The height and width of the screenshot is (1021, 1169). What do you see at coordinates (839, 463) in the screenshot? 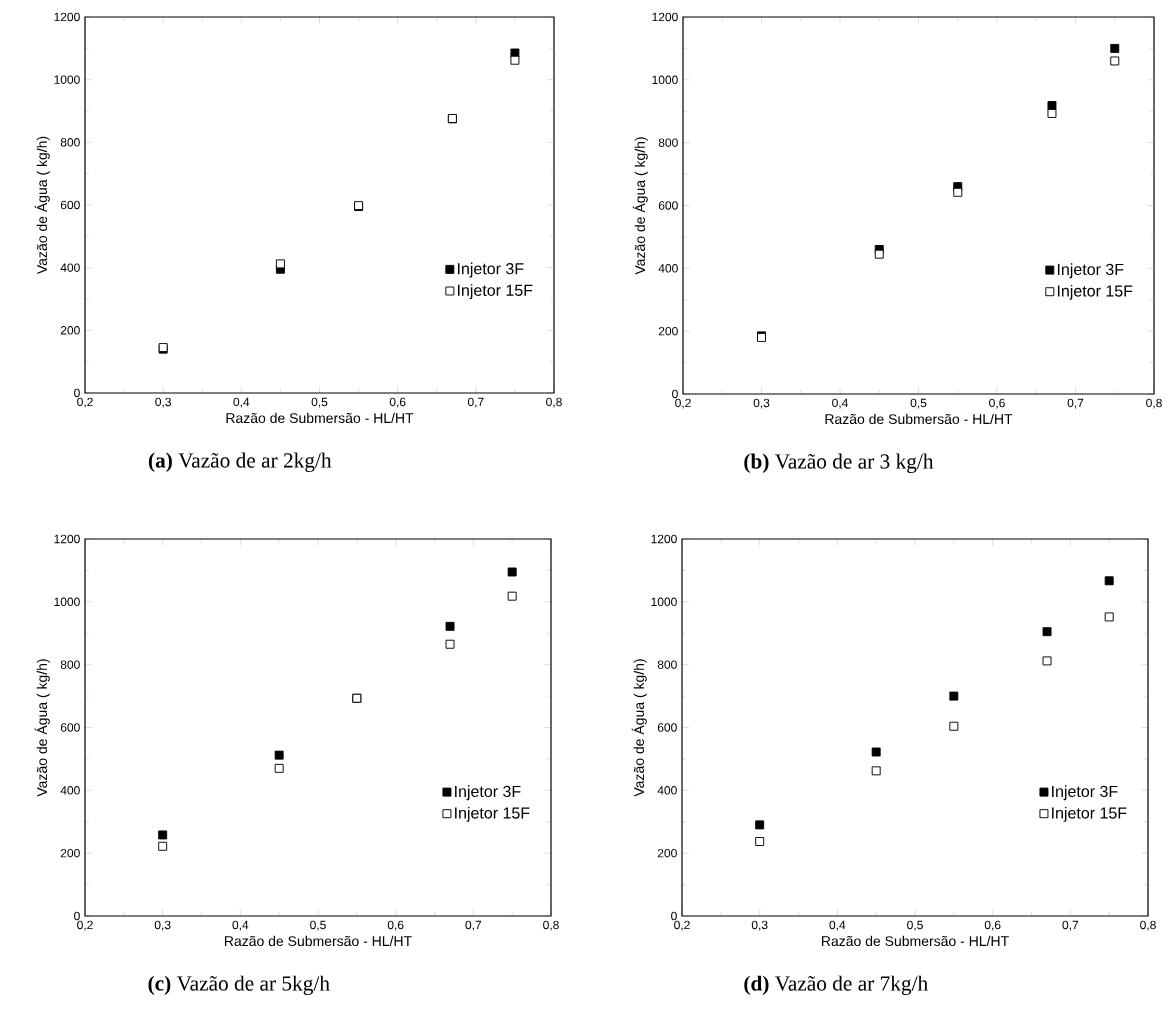
I see `text: (b) Vazão de ar 3 kg/h` at bounding box center [839, 463].